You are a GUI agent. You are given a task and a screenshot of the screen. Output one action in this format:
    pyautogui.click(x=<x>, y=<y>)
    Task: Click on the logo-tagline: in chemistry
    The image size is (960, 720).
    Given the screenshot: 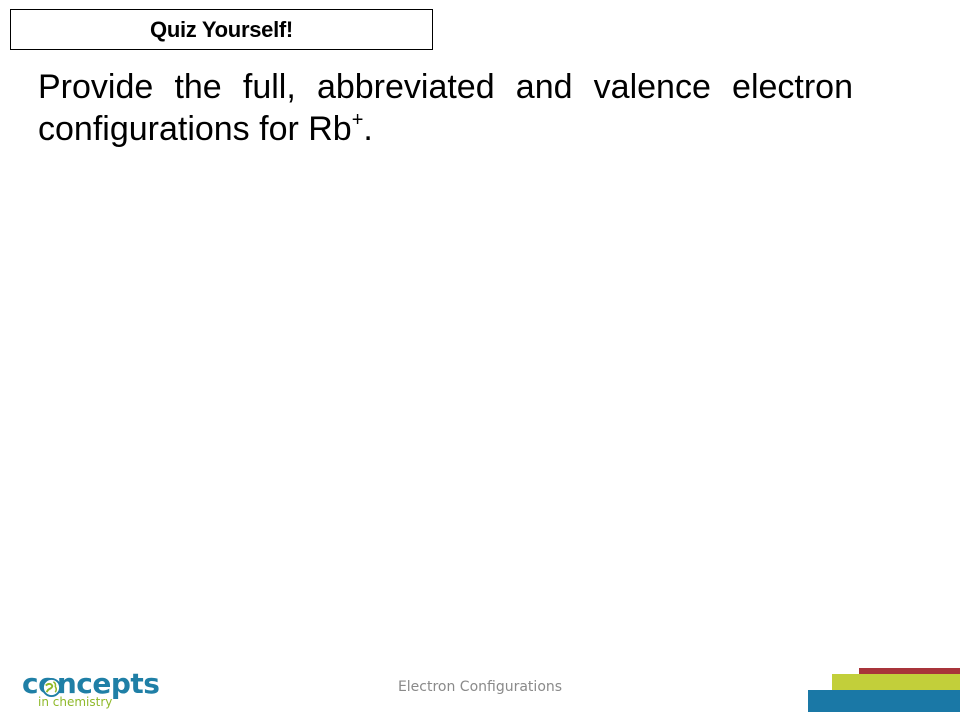 What is the action you would take?
    pyautogui.click(x=75, y=702)
    